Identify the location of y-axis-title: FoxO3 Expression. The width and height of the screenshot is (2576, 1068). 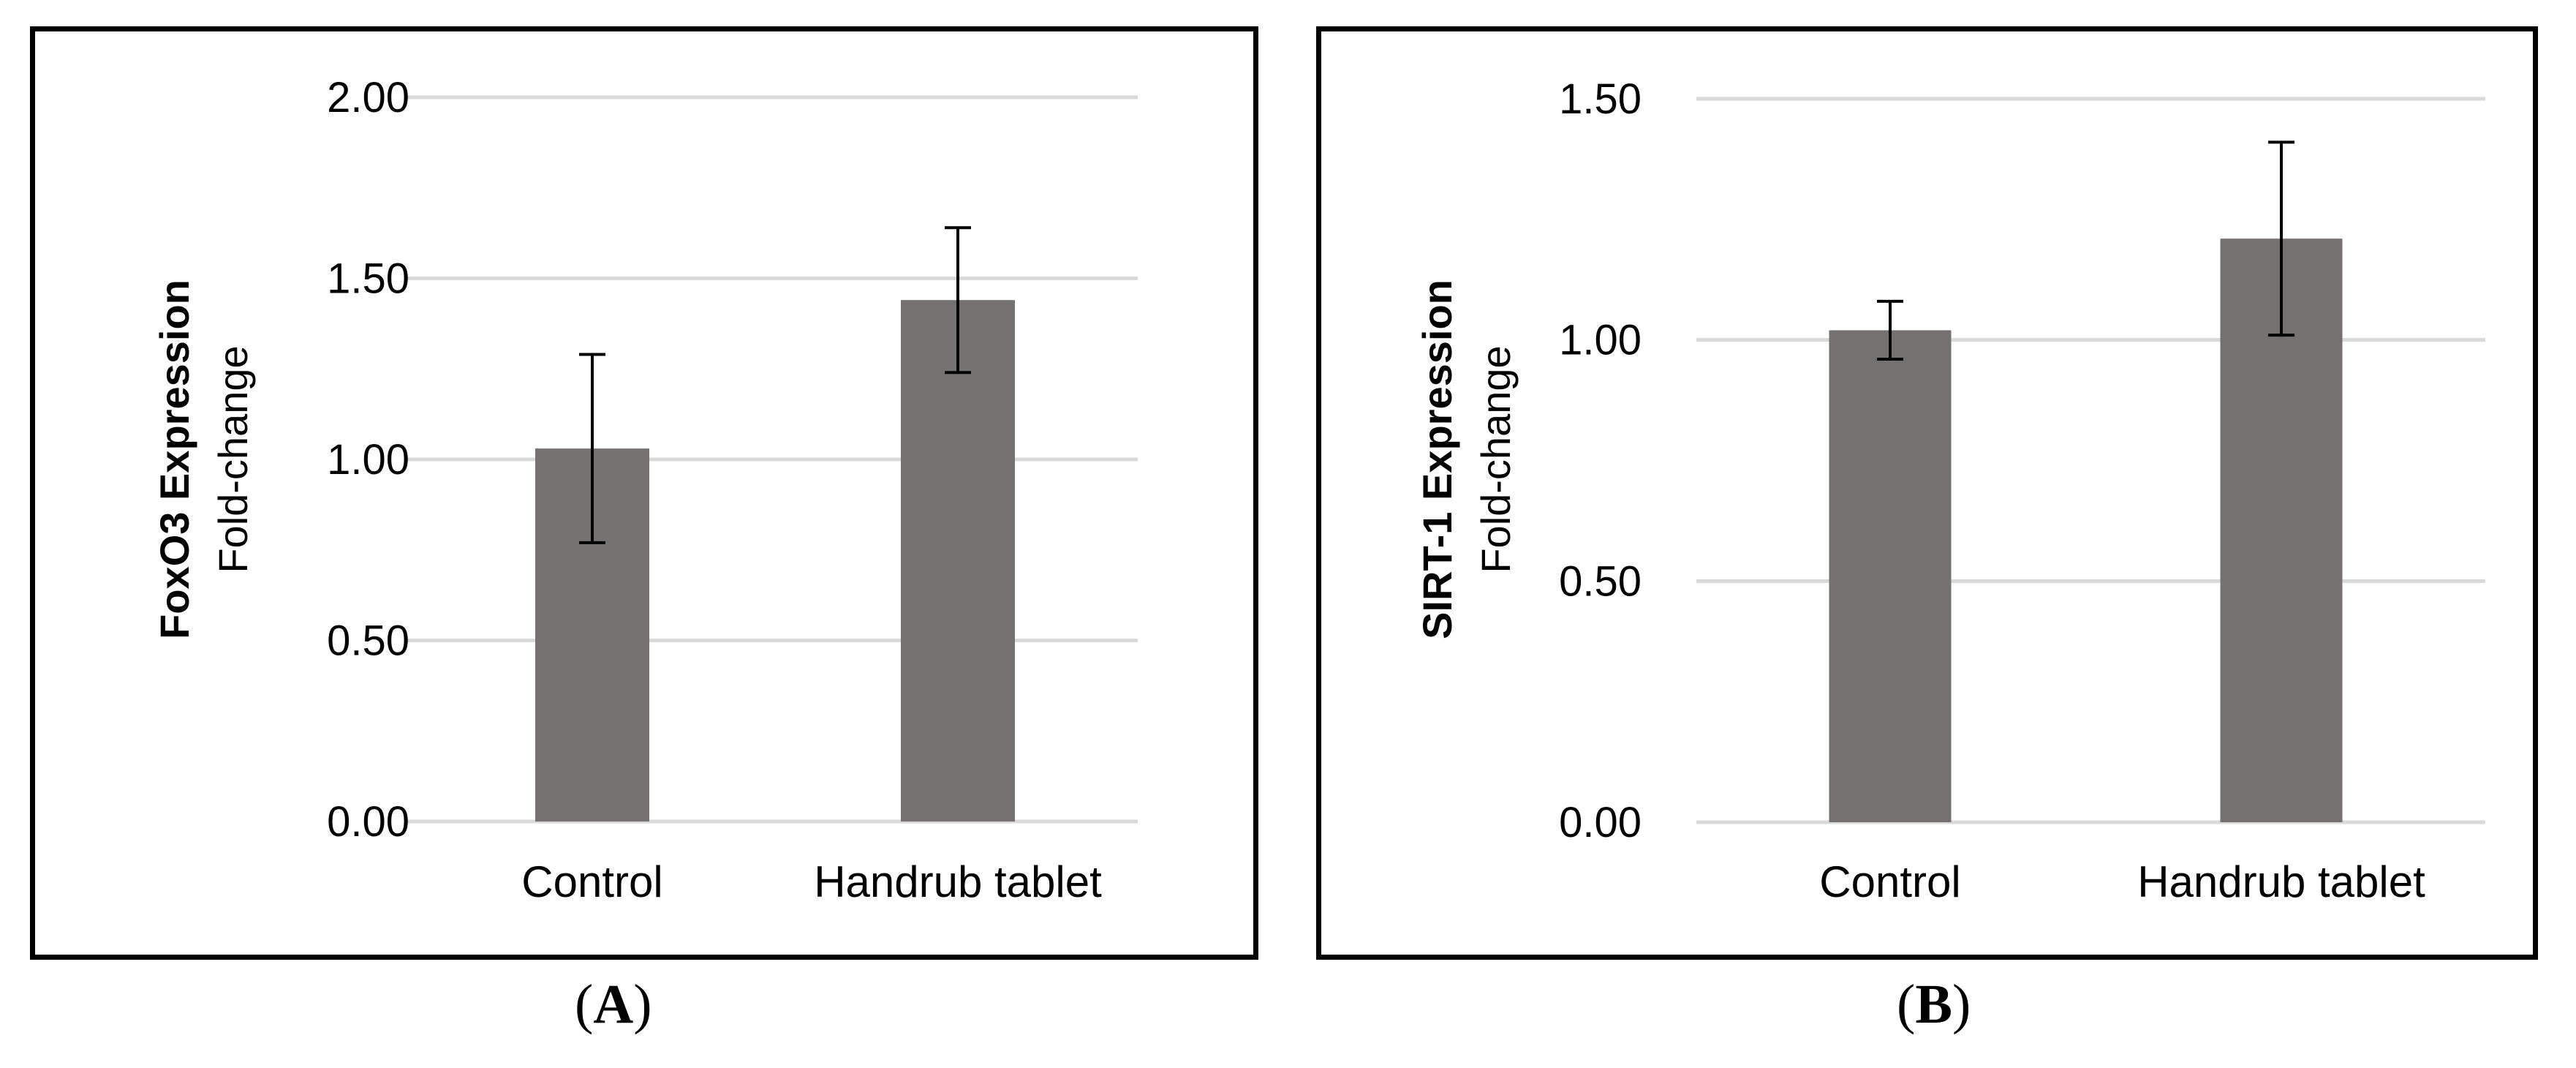
(174, 459).